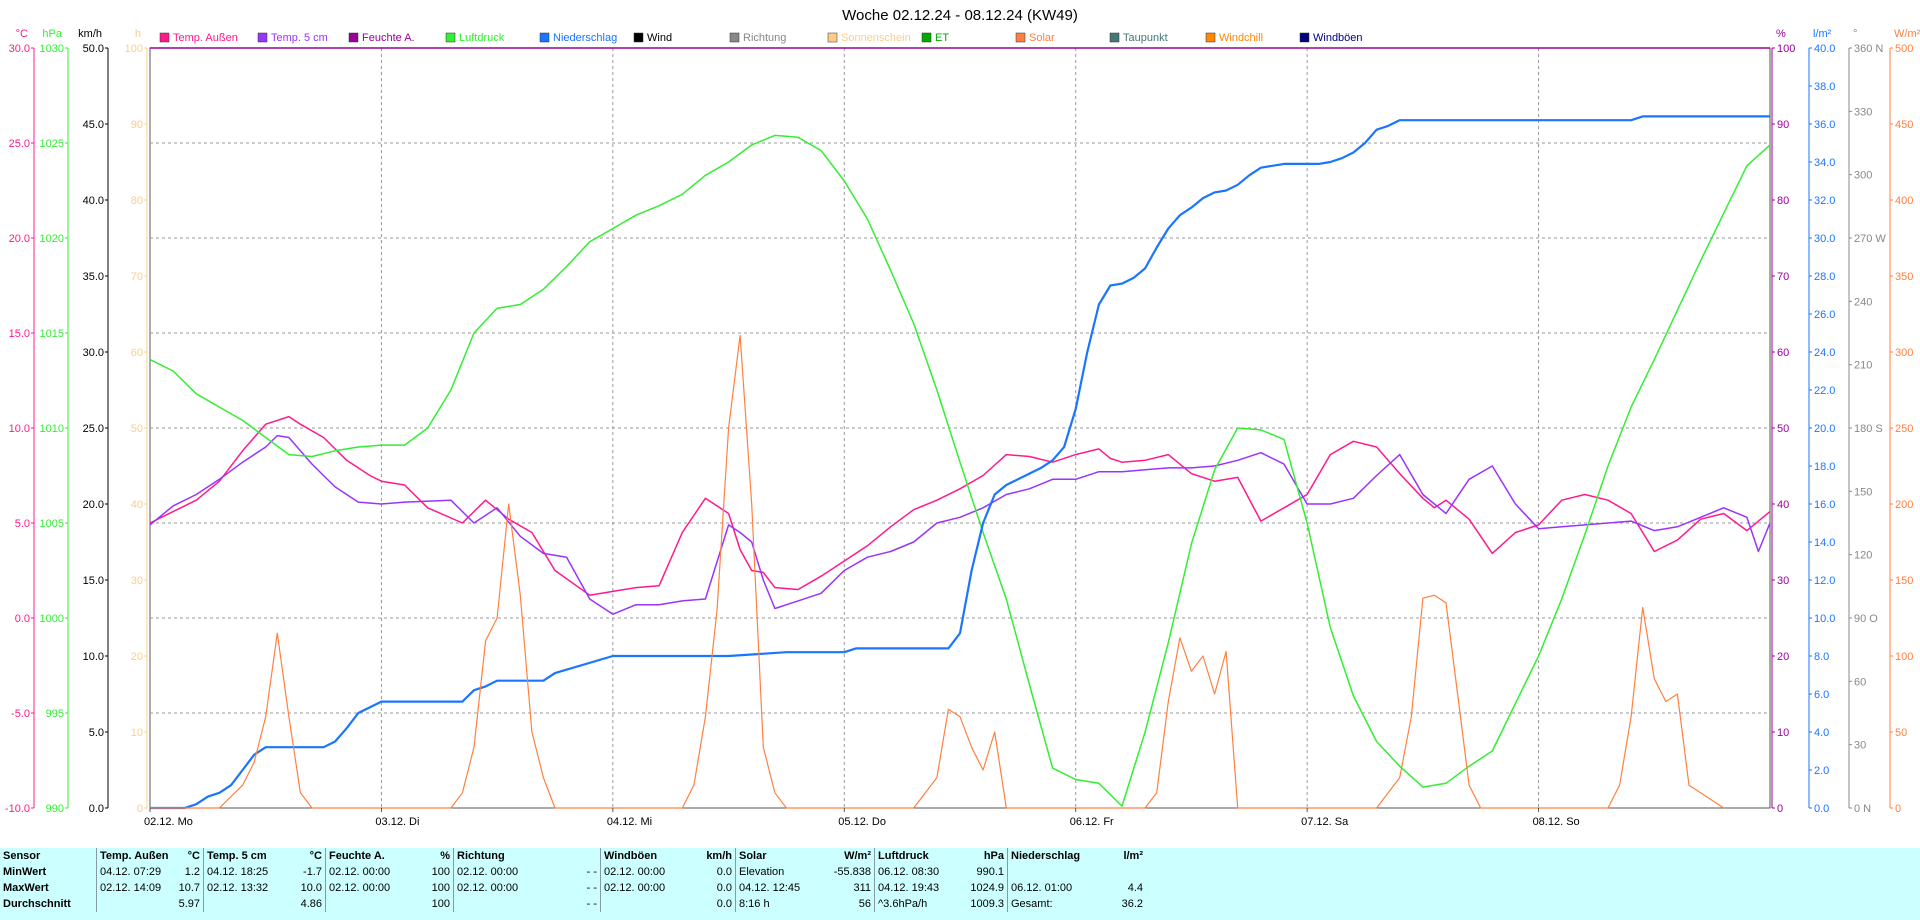 The width and height of the screenshot is (1920, 920). I want to click on stats-cell: Elevation, so click(777, 872).